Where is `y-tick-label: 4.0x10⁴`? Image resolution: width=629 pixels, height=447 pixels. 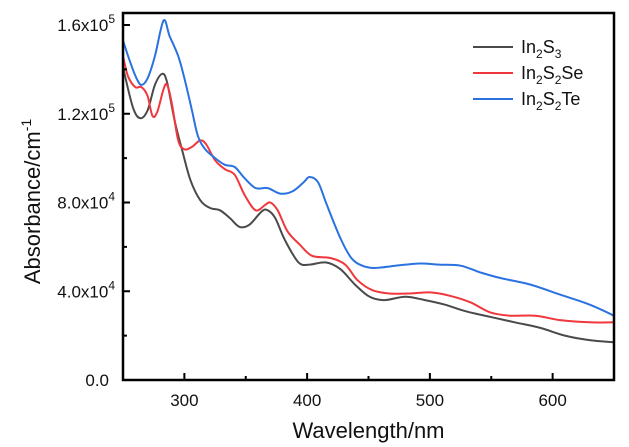 y-tick-label: 4.0x10⁴ is located at coordinates (86, 289).